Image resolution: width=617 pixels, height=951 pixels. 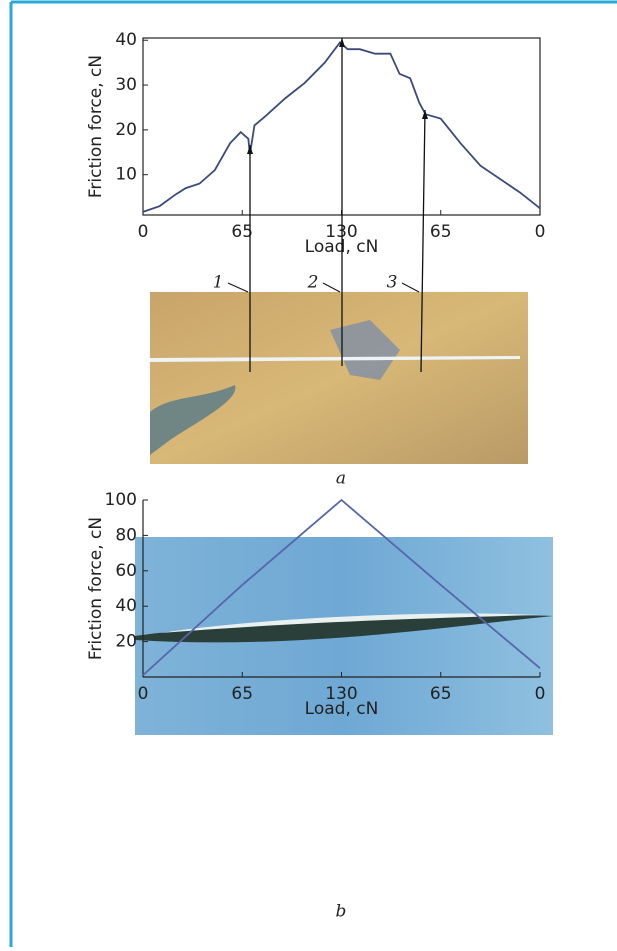 What do you see at coordinates (392, 283) in the screenshot?
I see `annotation: 3` at bounding box center [392, 283].